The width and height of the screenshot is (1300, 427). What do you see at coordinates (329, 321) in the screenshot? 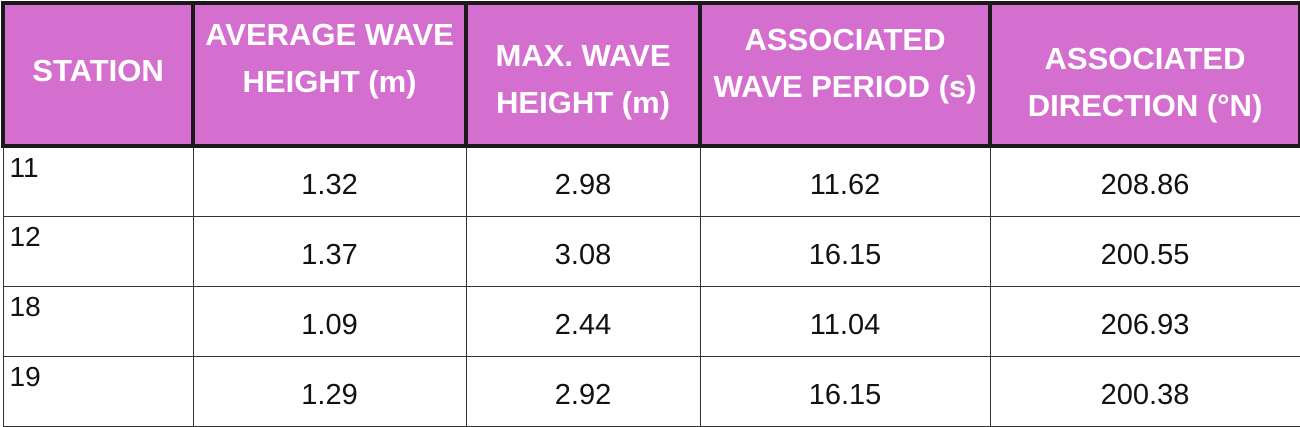
I see `average-wave-height-cell: 1.09` at bounding box center [329, 321].